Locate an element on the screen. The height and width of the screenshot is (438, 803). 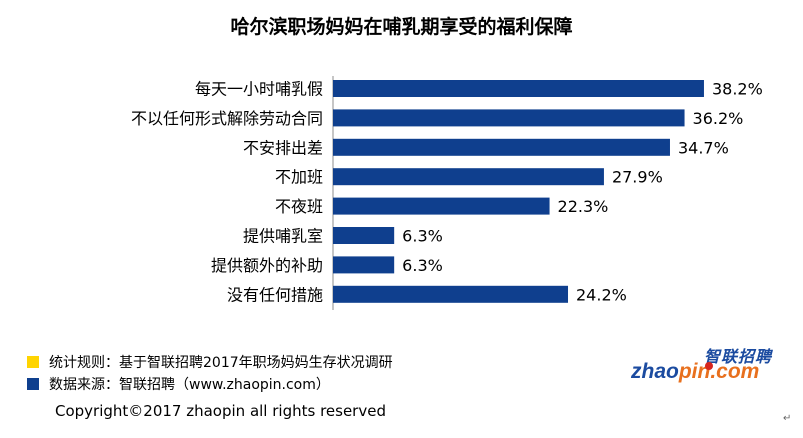
category-label: 不加班 is located at coordinates (299, 177).